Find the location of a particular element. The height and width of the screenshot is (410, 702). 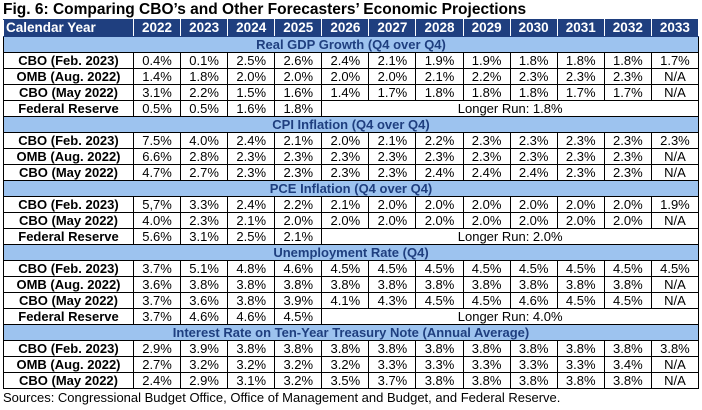

value-cell: 1.5% is located at coordinates (251, 92).